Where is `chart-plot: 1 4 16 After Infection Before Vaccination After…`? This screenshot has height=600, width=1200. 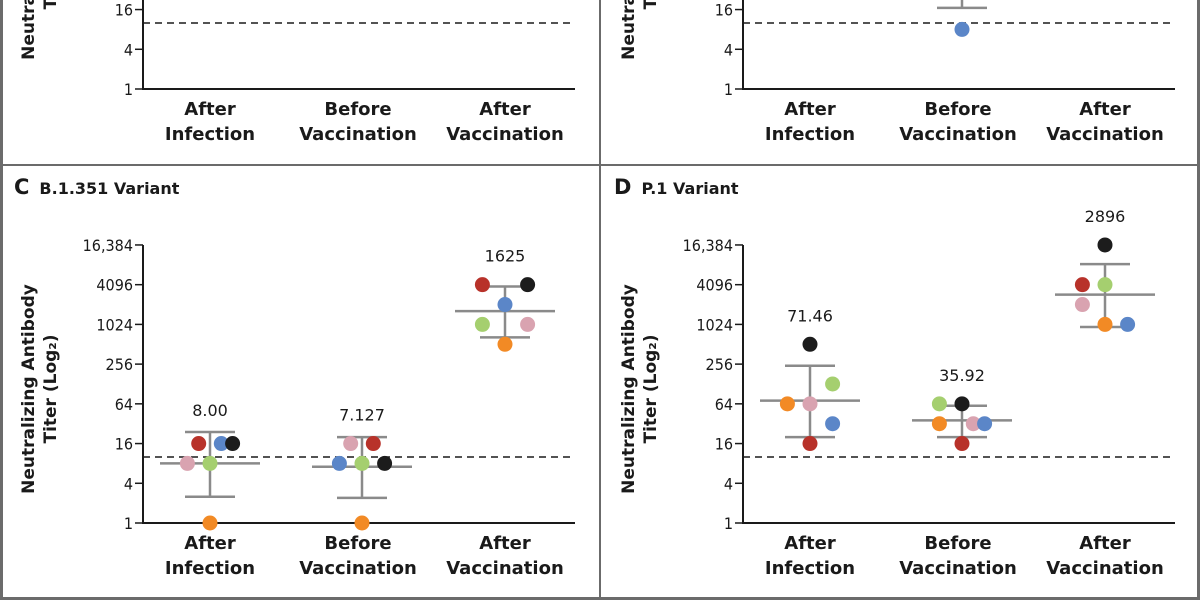 chart-plot: 1 4 16 After Infection Before Vaccination After… is located at coordinates (345, 72).